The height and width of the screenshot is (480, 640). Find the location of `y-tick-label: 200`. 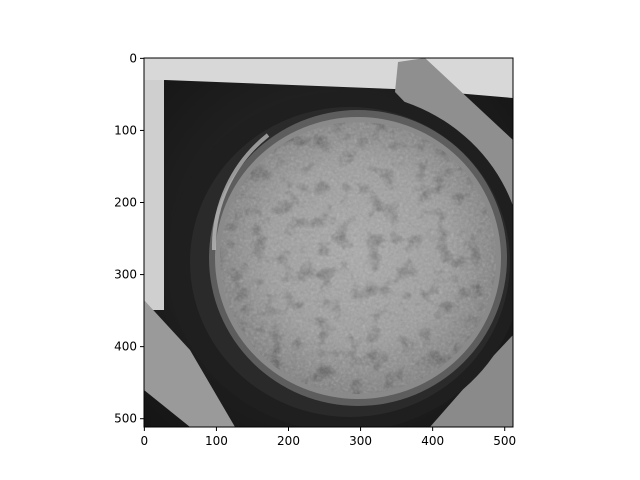

y-tick-label: 200 is located at coordinates (125, 203).